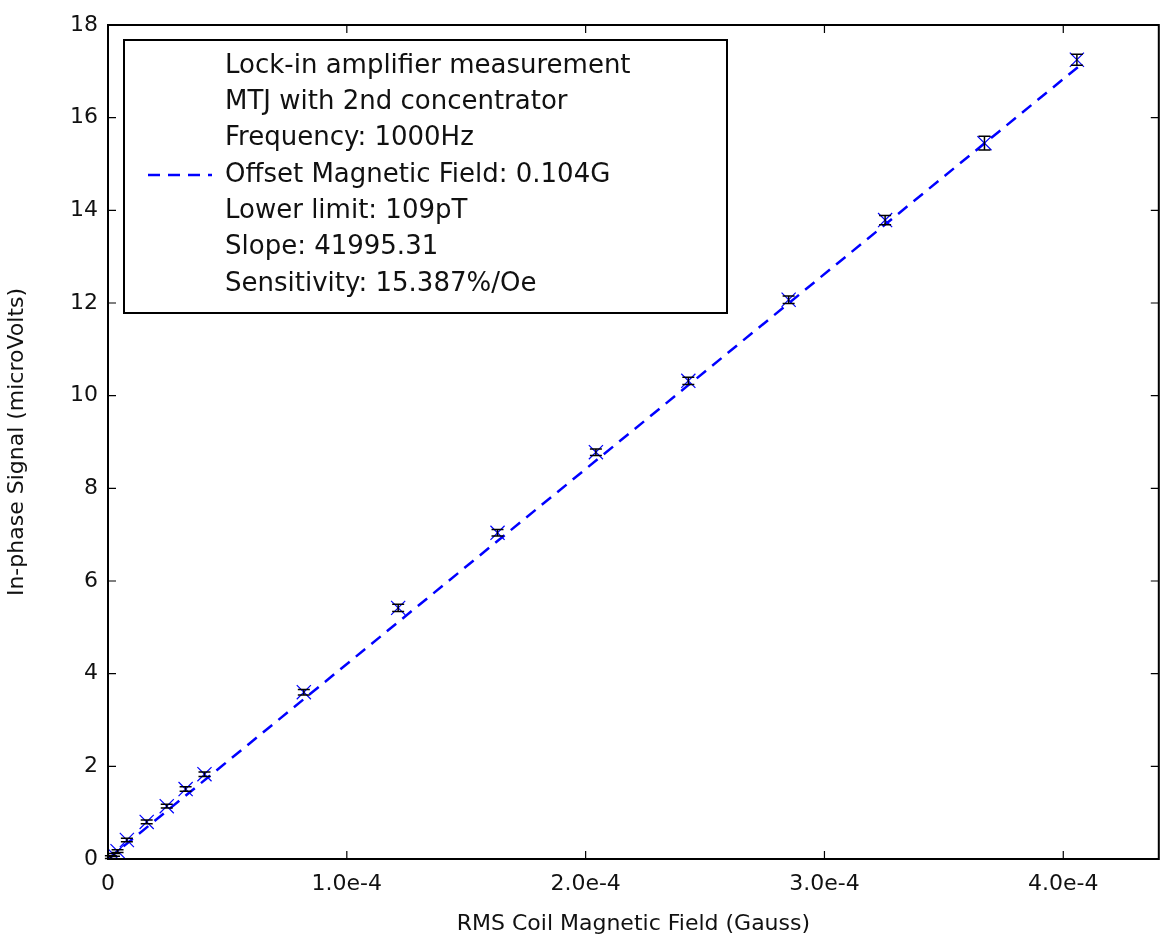 This screenshot has height=941, width=1170. What do you see at coordinates (418, 172) in the screenshot?
I see `legend-label: Offset Magnetic Field: 0.104G` at bounding box center [418, 172].